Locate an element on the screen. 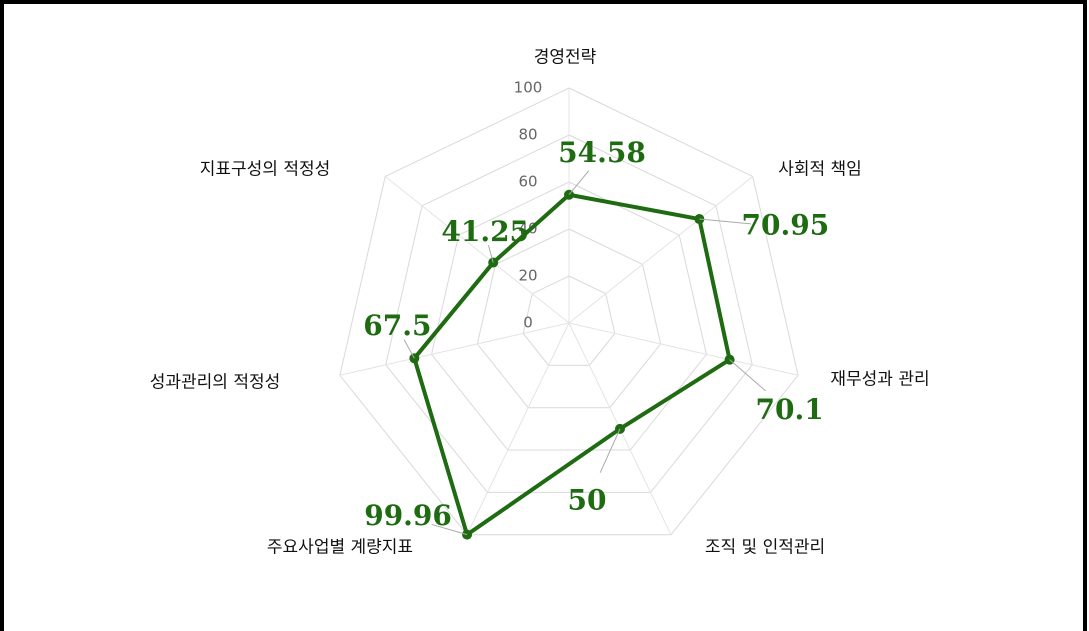 The height and width of the screenshot is (631, 1089). category-label: 경영전략 is located at coordinates (565, 58).